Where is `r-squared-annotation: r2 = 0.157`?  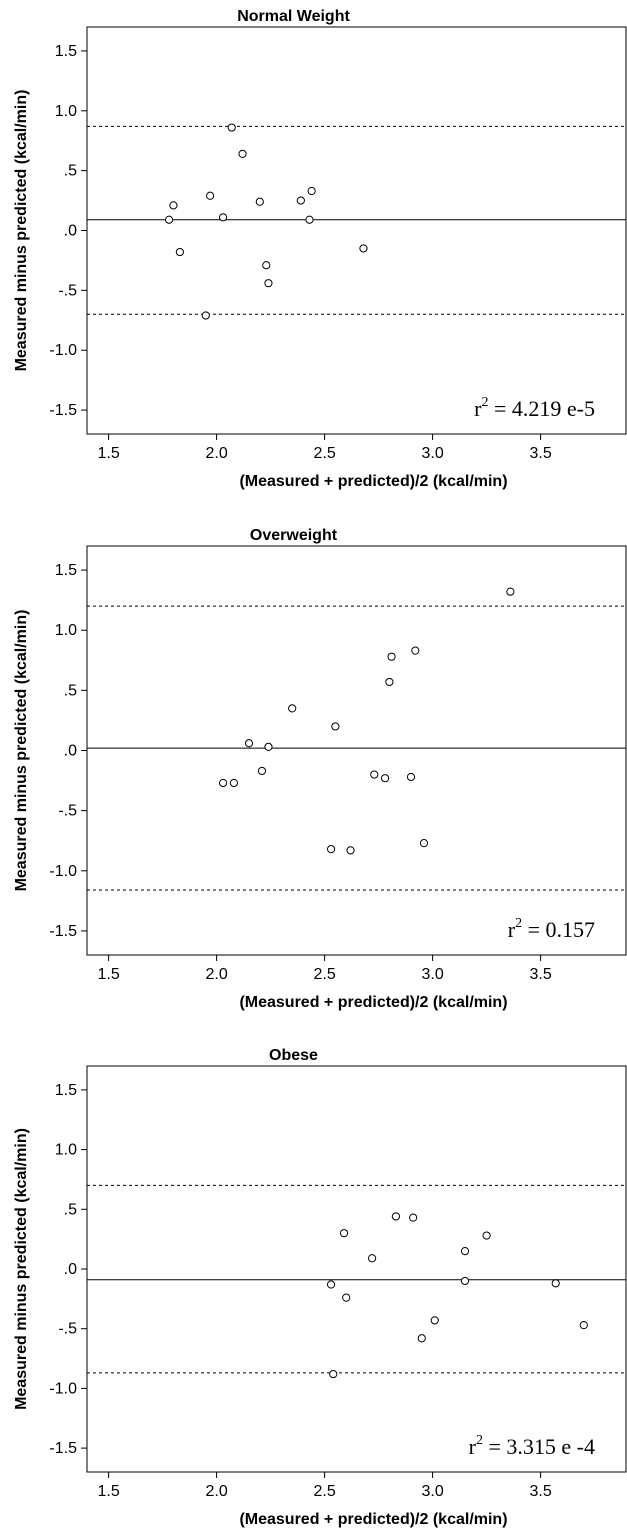
r-squared-annotation: r2 = 0.157 is located at coordinates (551, 929).